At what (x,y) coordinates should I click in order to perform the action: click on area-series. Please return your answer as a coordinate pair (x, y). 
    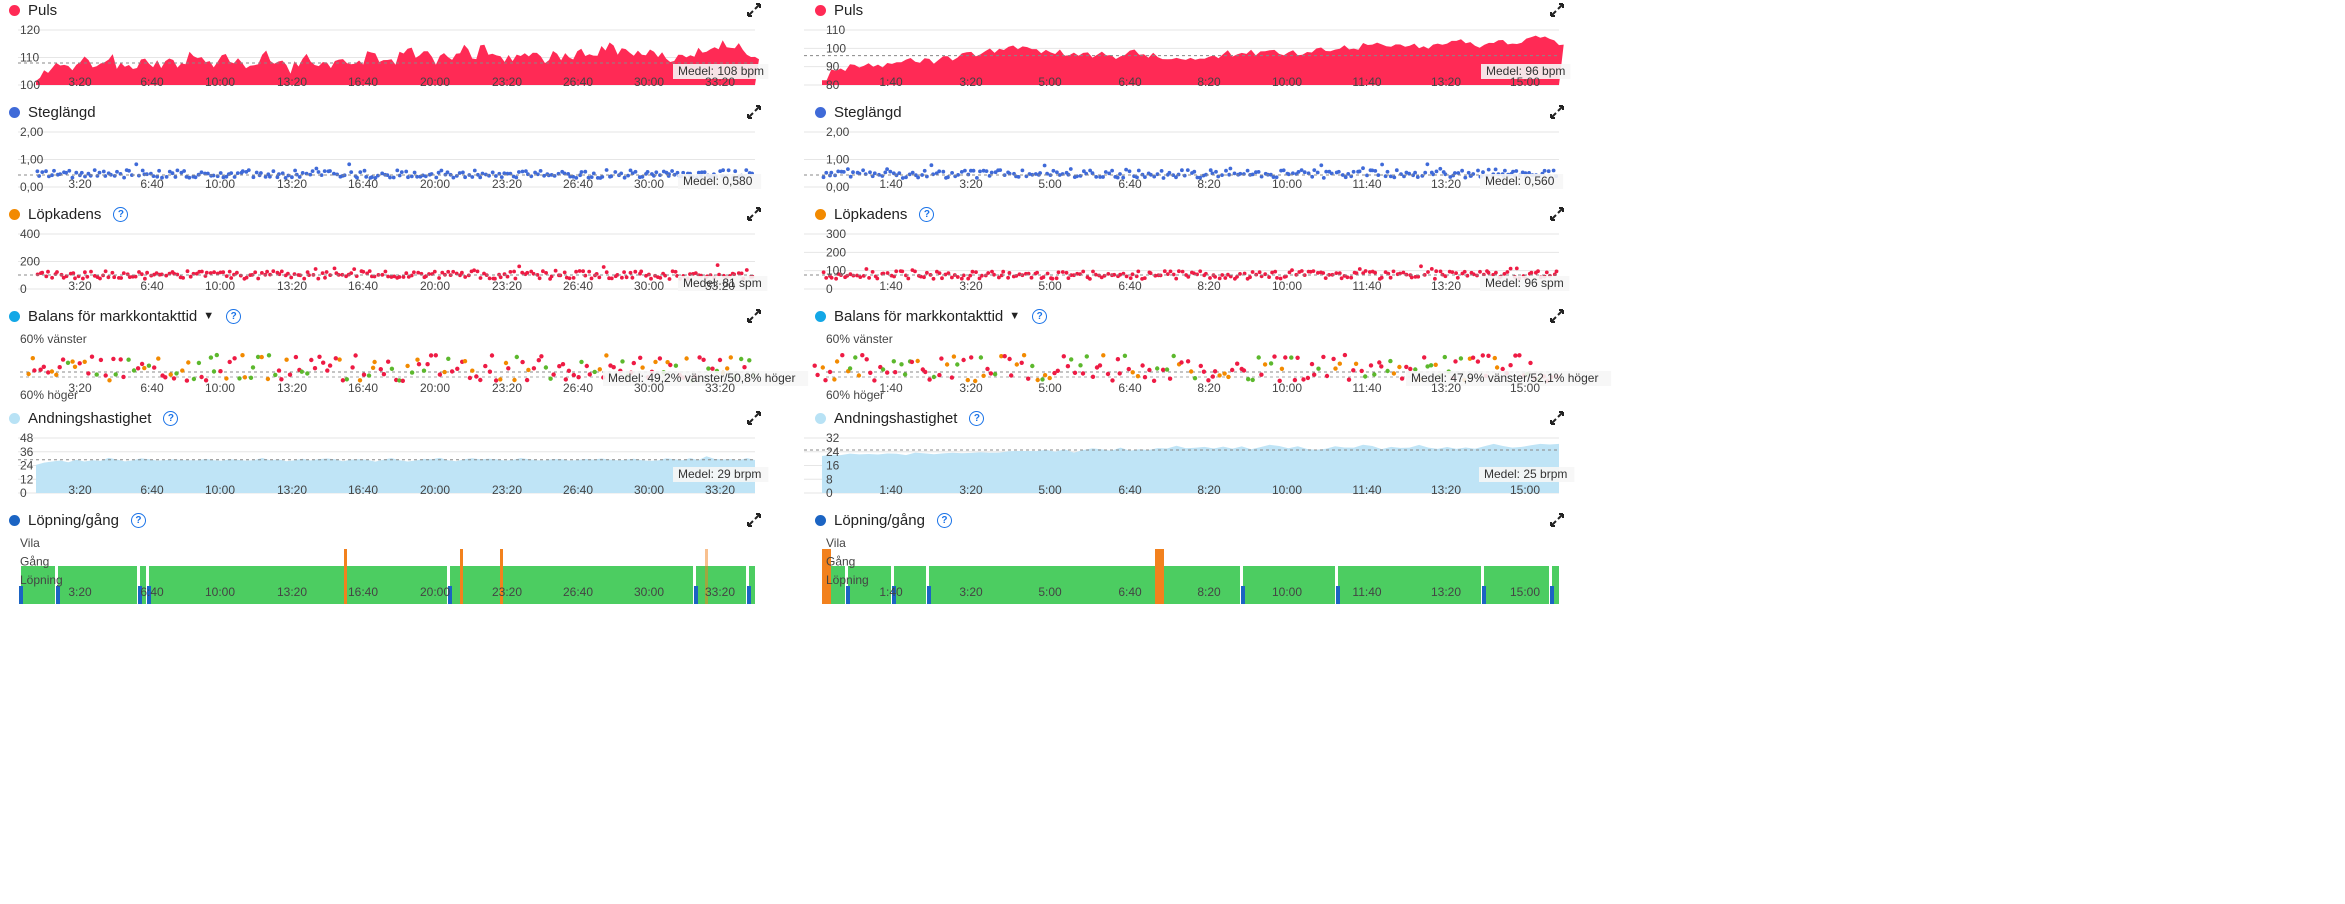
    Looking at the image, I should click on (1190, 468).